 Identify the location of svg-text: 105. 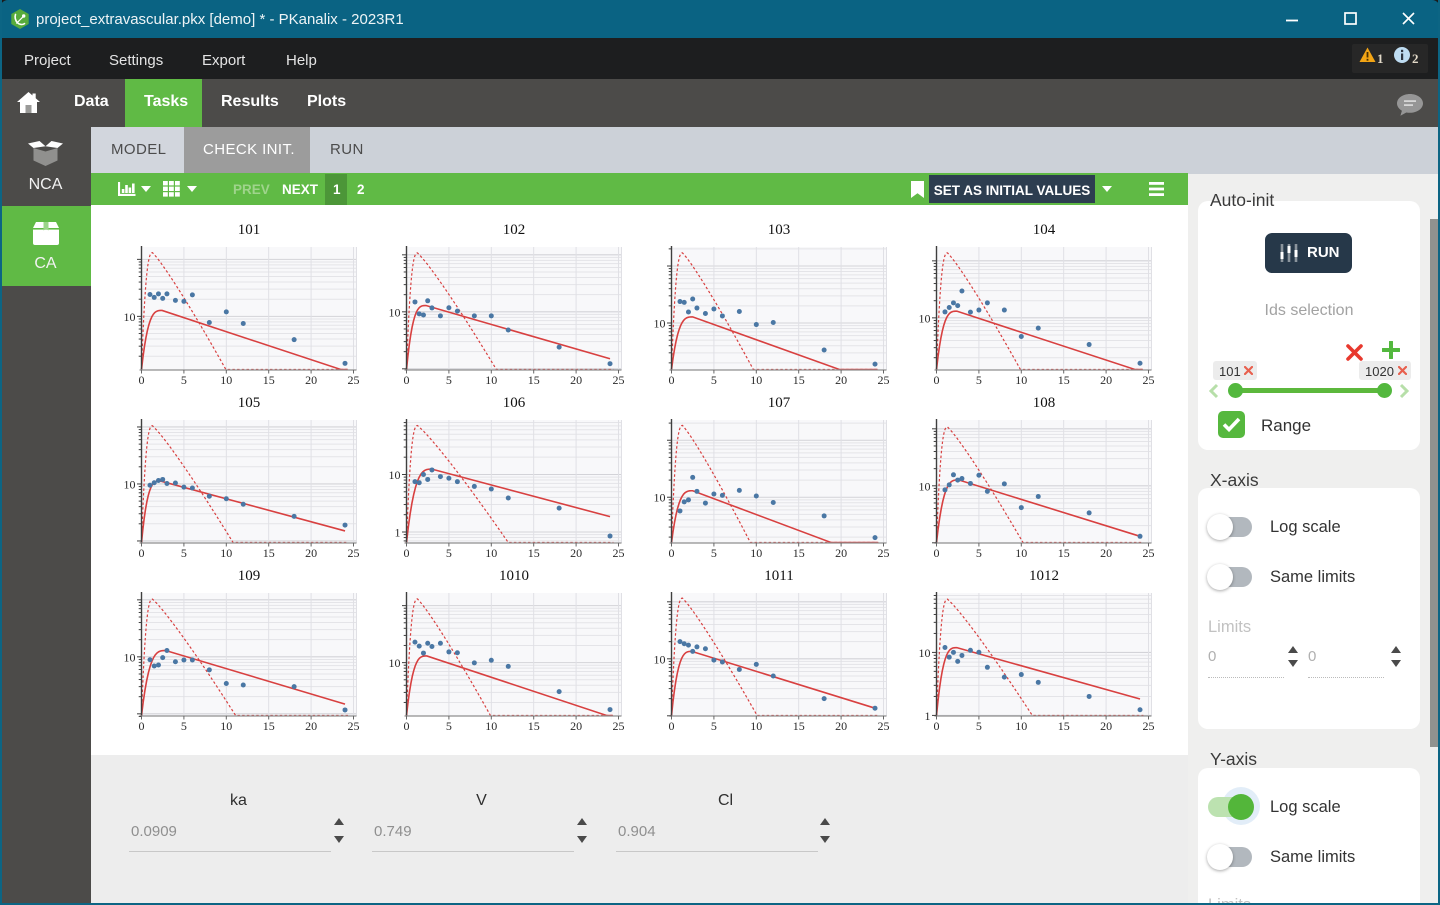
(249, 403).